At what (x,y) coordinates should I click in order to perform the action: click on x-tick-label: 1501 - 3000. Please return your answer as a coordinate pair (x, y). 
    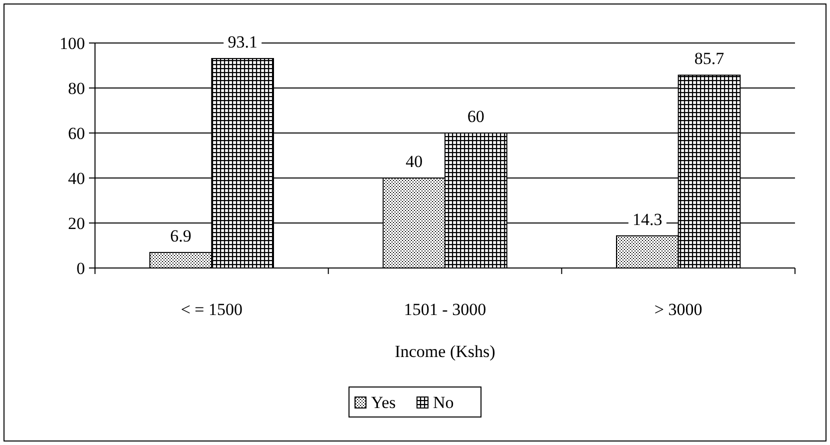
    Looking at the image, I should click on (445, 309).